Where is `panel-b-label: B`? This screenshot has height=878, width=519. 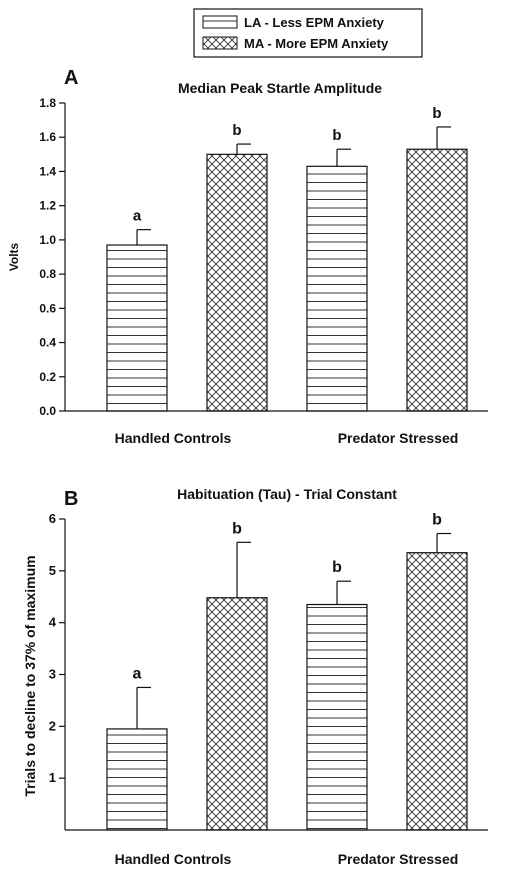
panel-b-label: B is located at coordinates (71, 499).